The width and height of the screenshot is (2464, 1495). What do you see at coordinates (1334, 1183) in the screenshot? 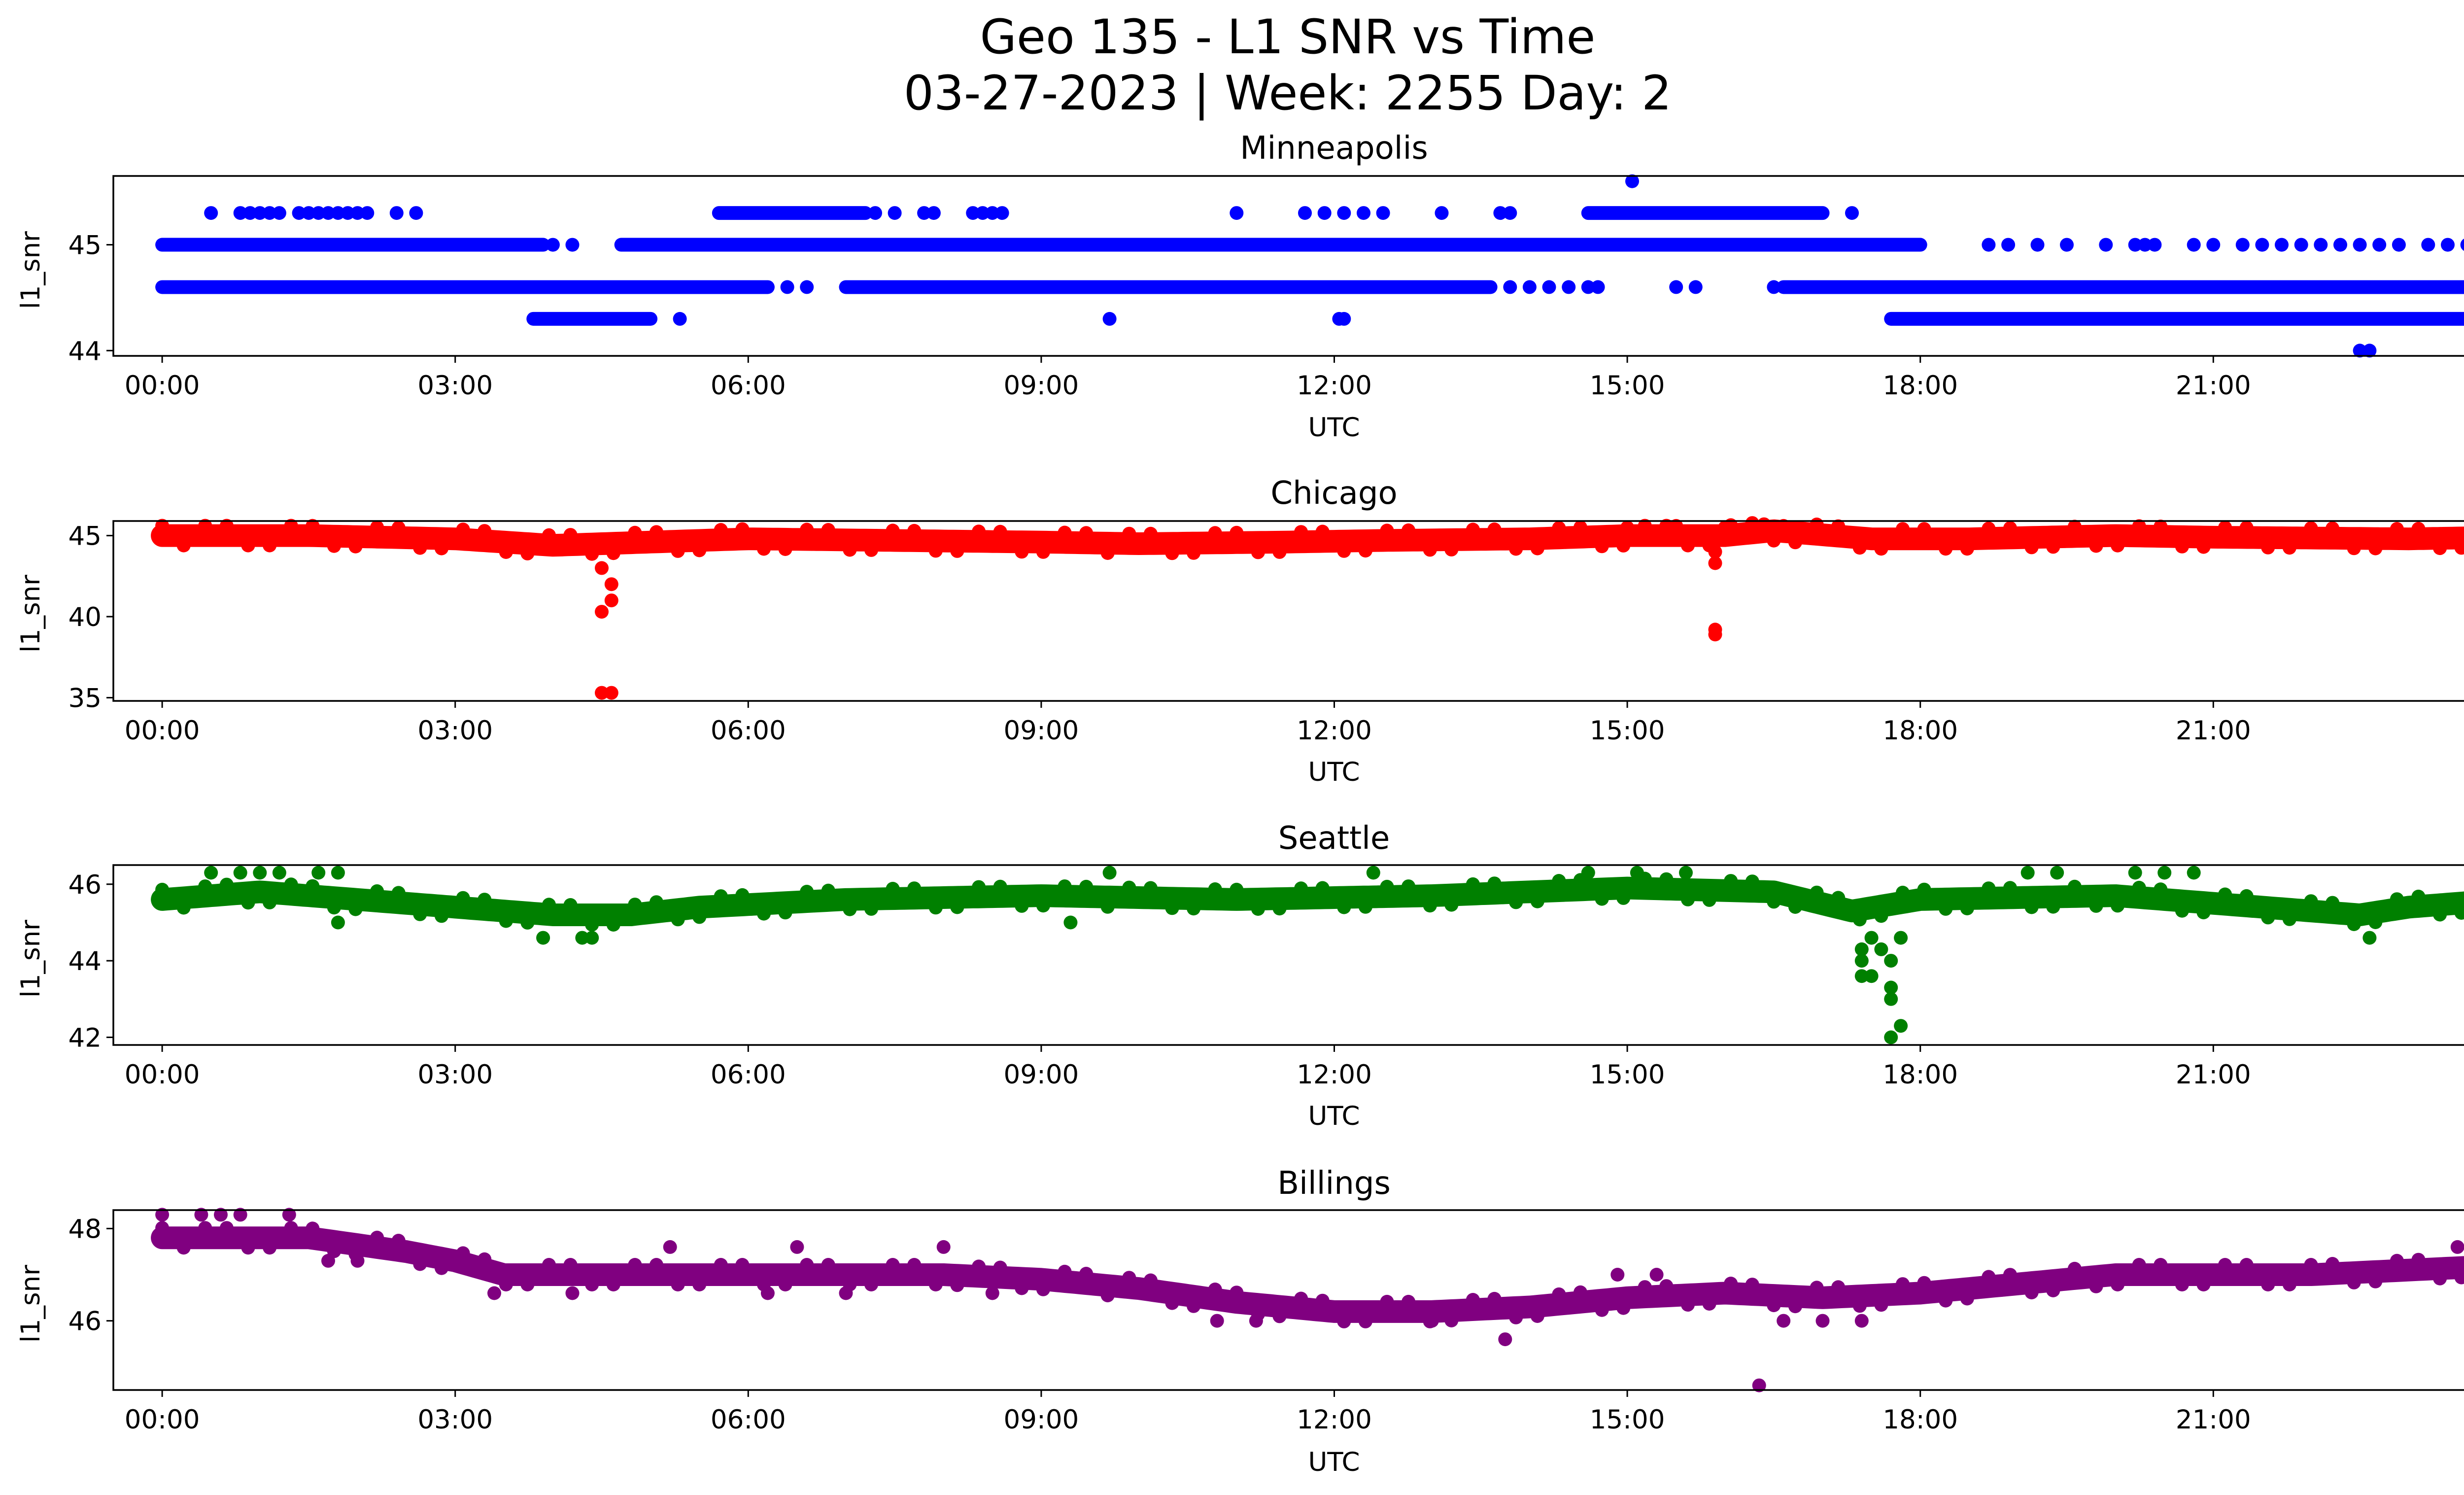
I see `panel-title: Billings` at bounding box center [1334, 1183].